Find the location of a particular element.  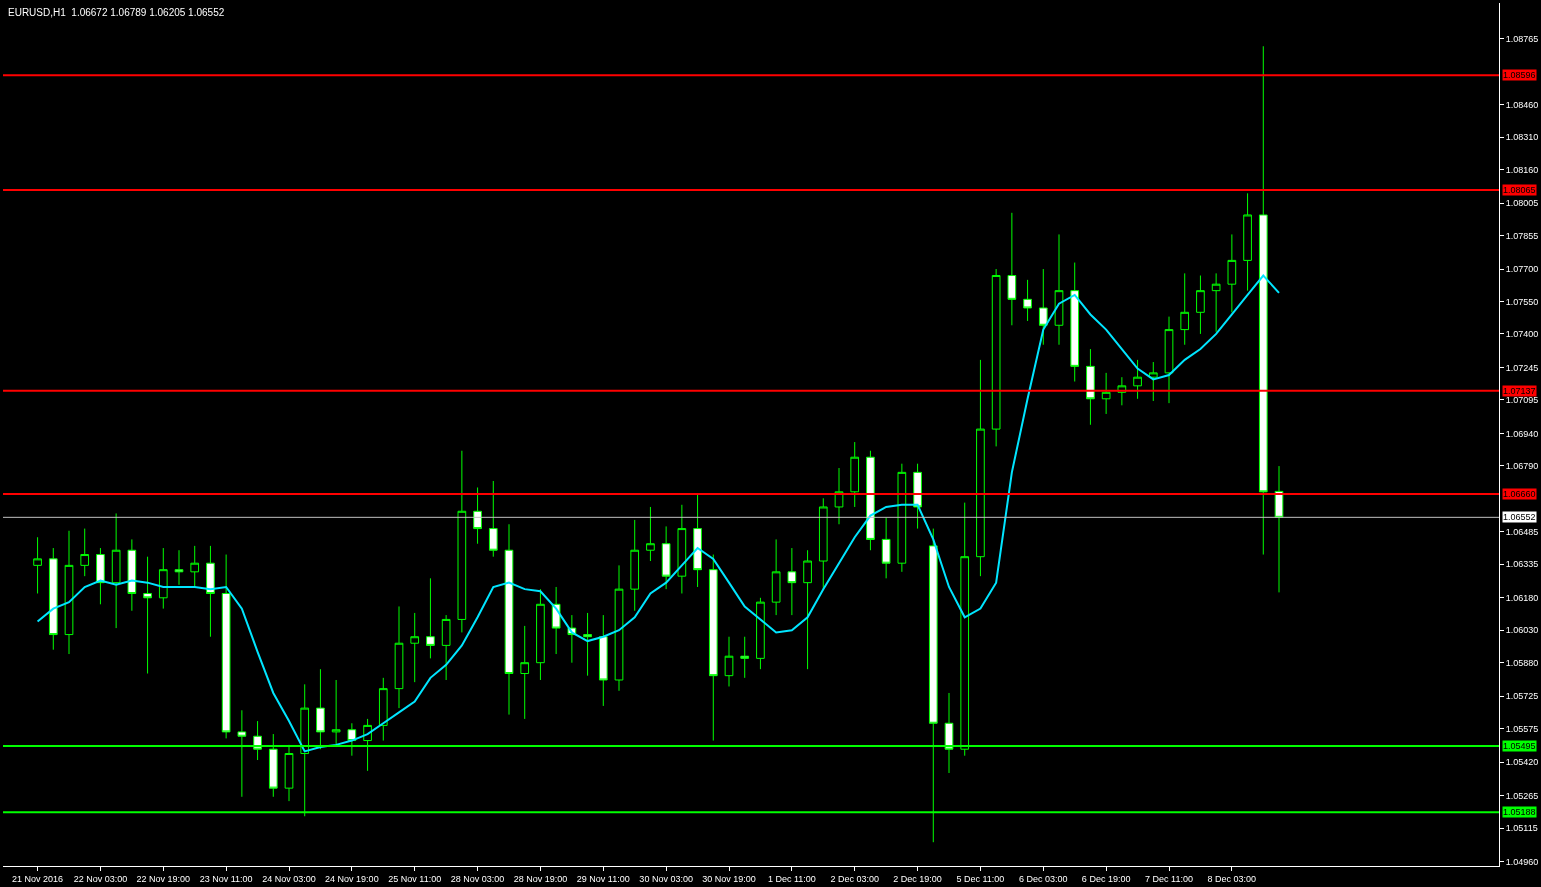

ref-line-label: 1.05495 is located at coordinates (1519, 746).